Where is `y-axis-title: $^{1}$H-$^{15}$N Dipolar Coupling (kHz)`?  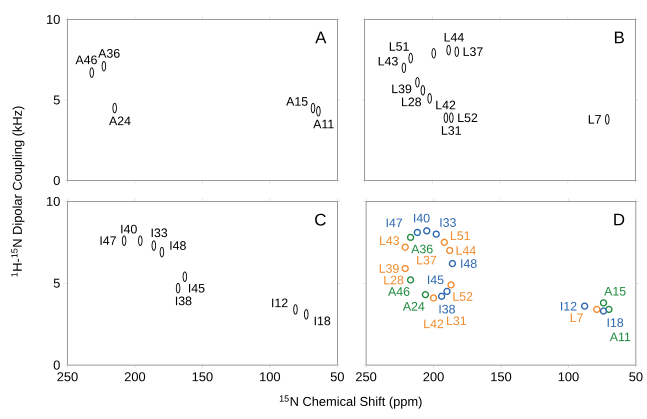
y-axis-title: $^{1}$H-$^{15}$N Dipolar Coupling (kHz) is located at coordinates (17, 191).